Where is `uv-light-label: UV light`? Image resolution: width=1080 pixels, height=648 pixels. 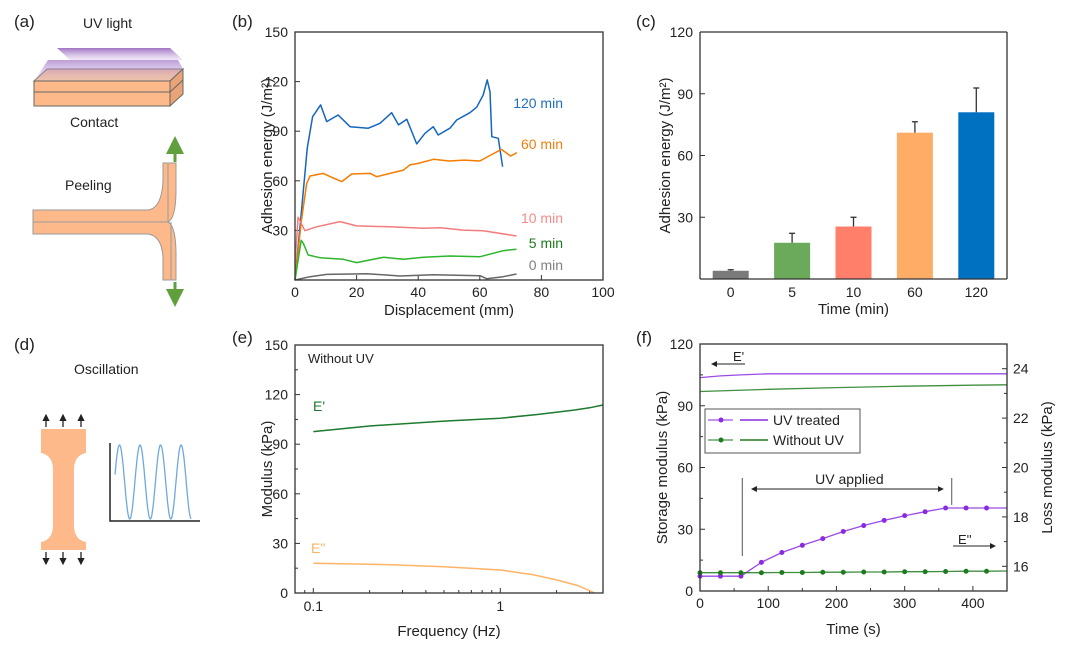
uv-light-label: UV light is located at coordinates (107, 23).